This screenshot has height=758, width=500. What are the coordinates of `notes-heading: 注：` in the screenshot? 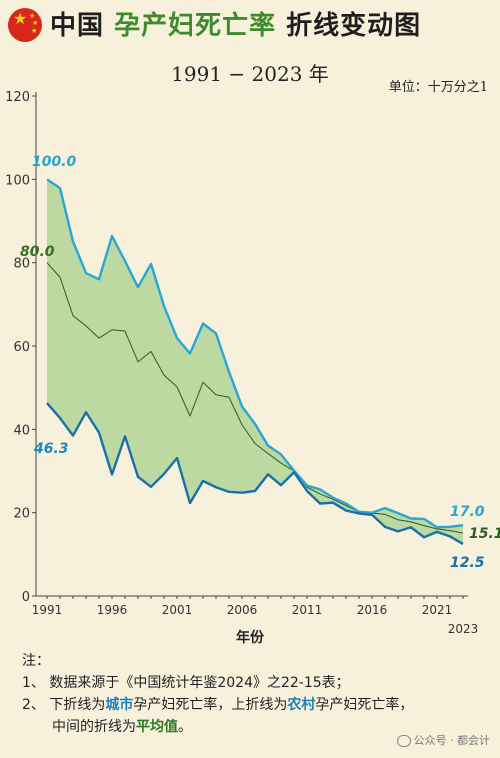 It's located at (36, 661).